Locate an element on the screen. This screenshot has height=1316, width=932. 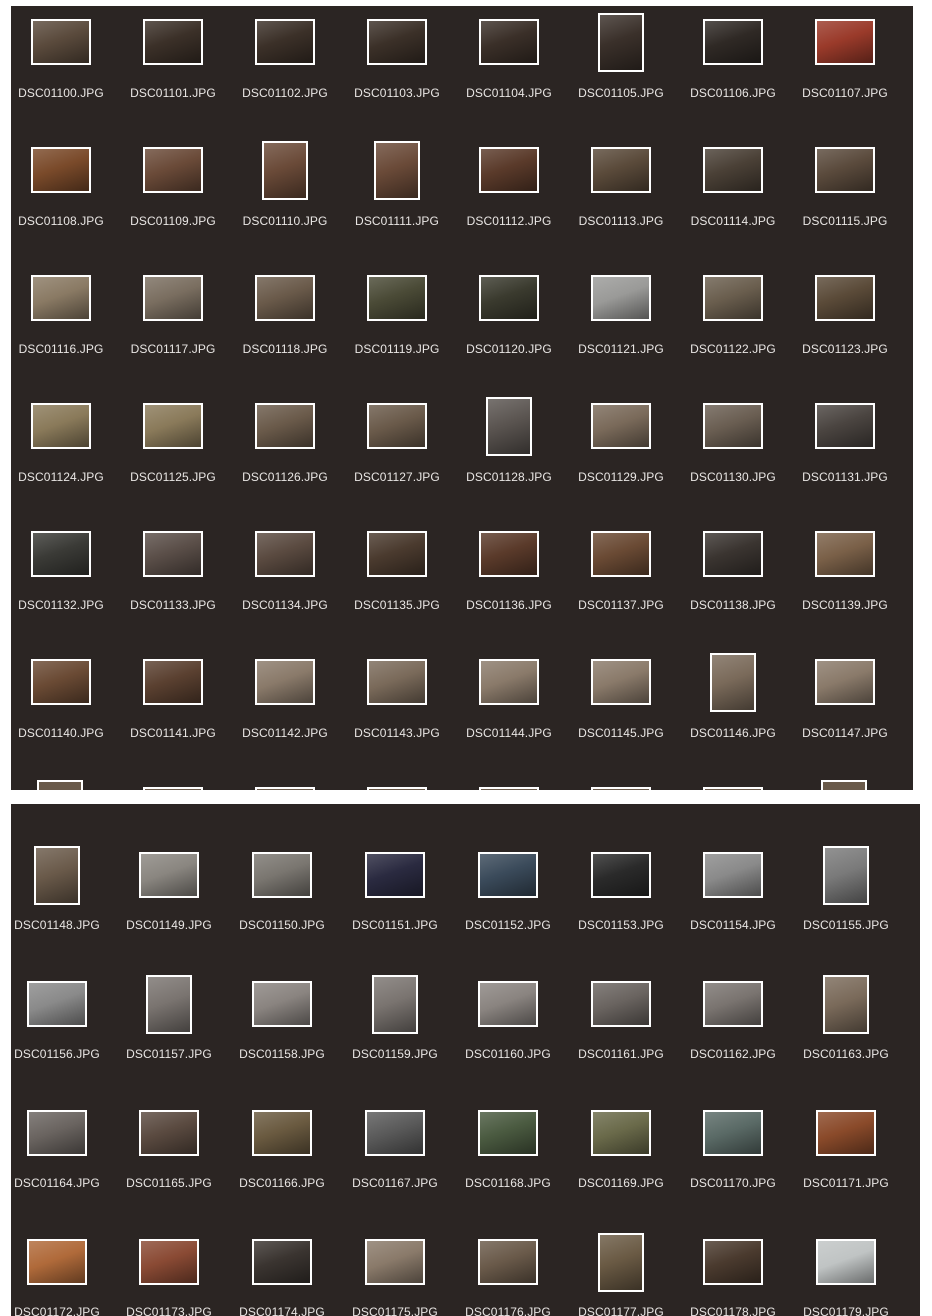
file-item: DSC01116.JPG is located at coordinates (64, 336).